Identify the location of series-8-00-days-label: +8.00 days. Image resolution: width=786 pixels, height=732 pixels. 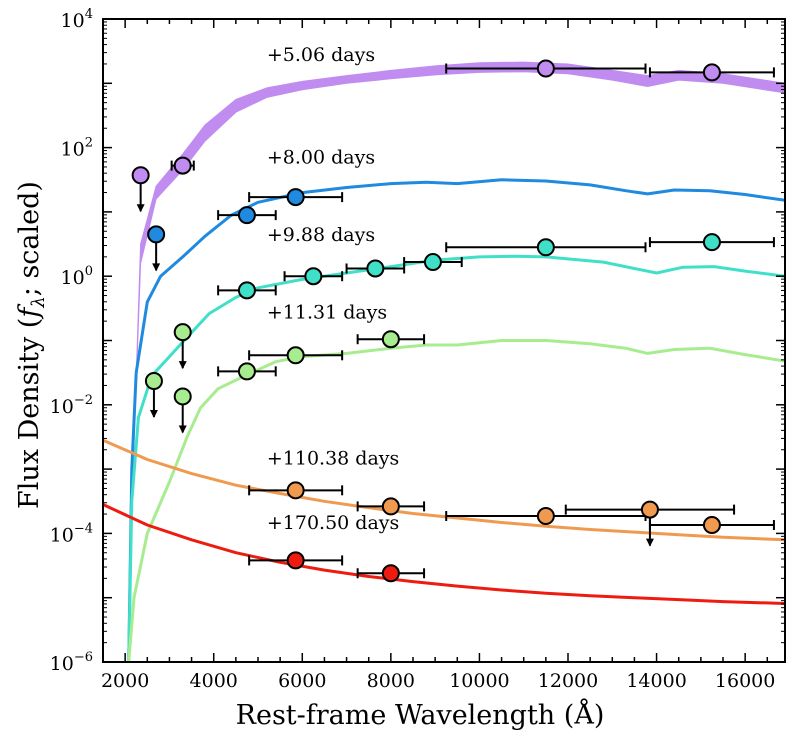
(321, 158).